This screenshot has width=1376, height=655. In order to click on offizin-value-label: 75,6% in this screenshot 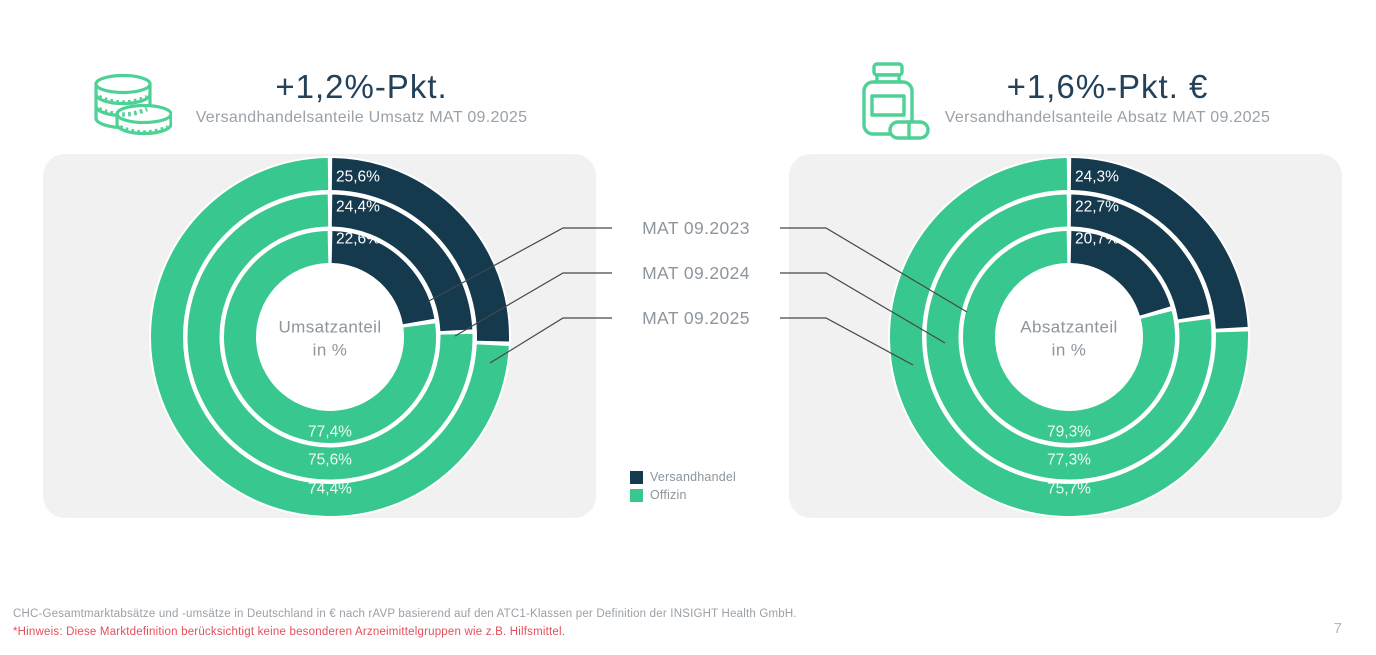, I will do `click(330, 460)`.